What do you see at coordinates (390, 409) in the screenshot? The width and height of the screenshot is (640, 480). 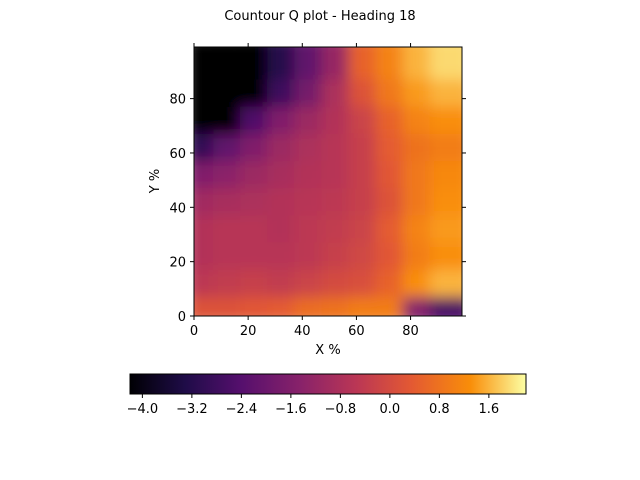 I see `colorbar-tick-label: 0.0` at bounding box center [390, 409].